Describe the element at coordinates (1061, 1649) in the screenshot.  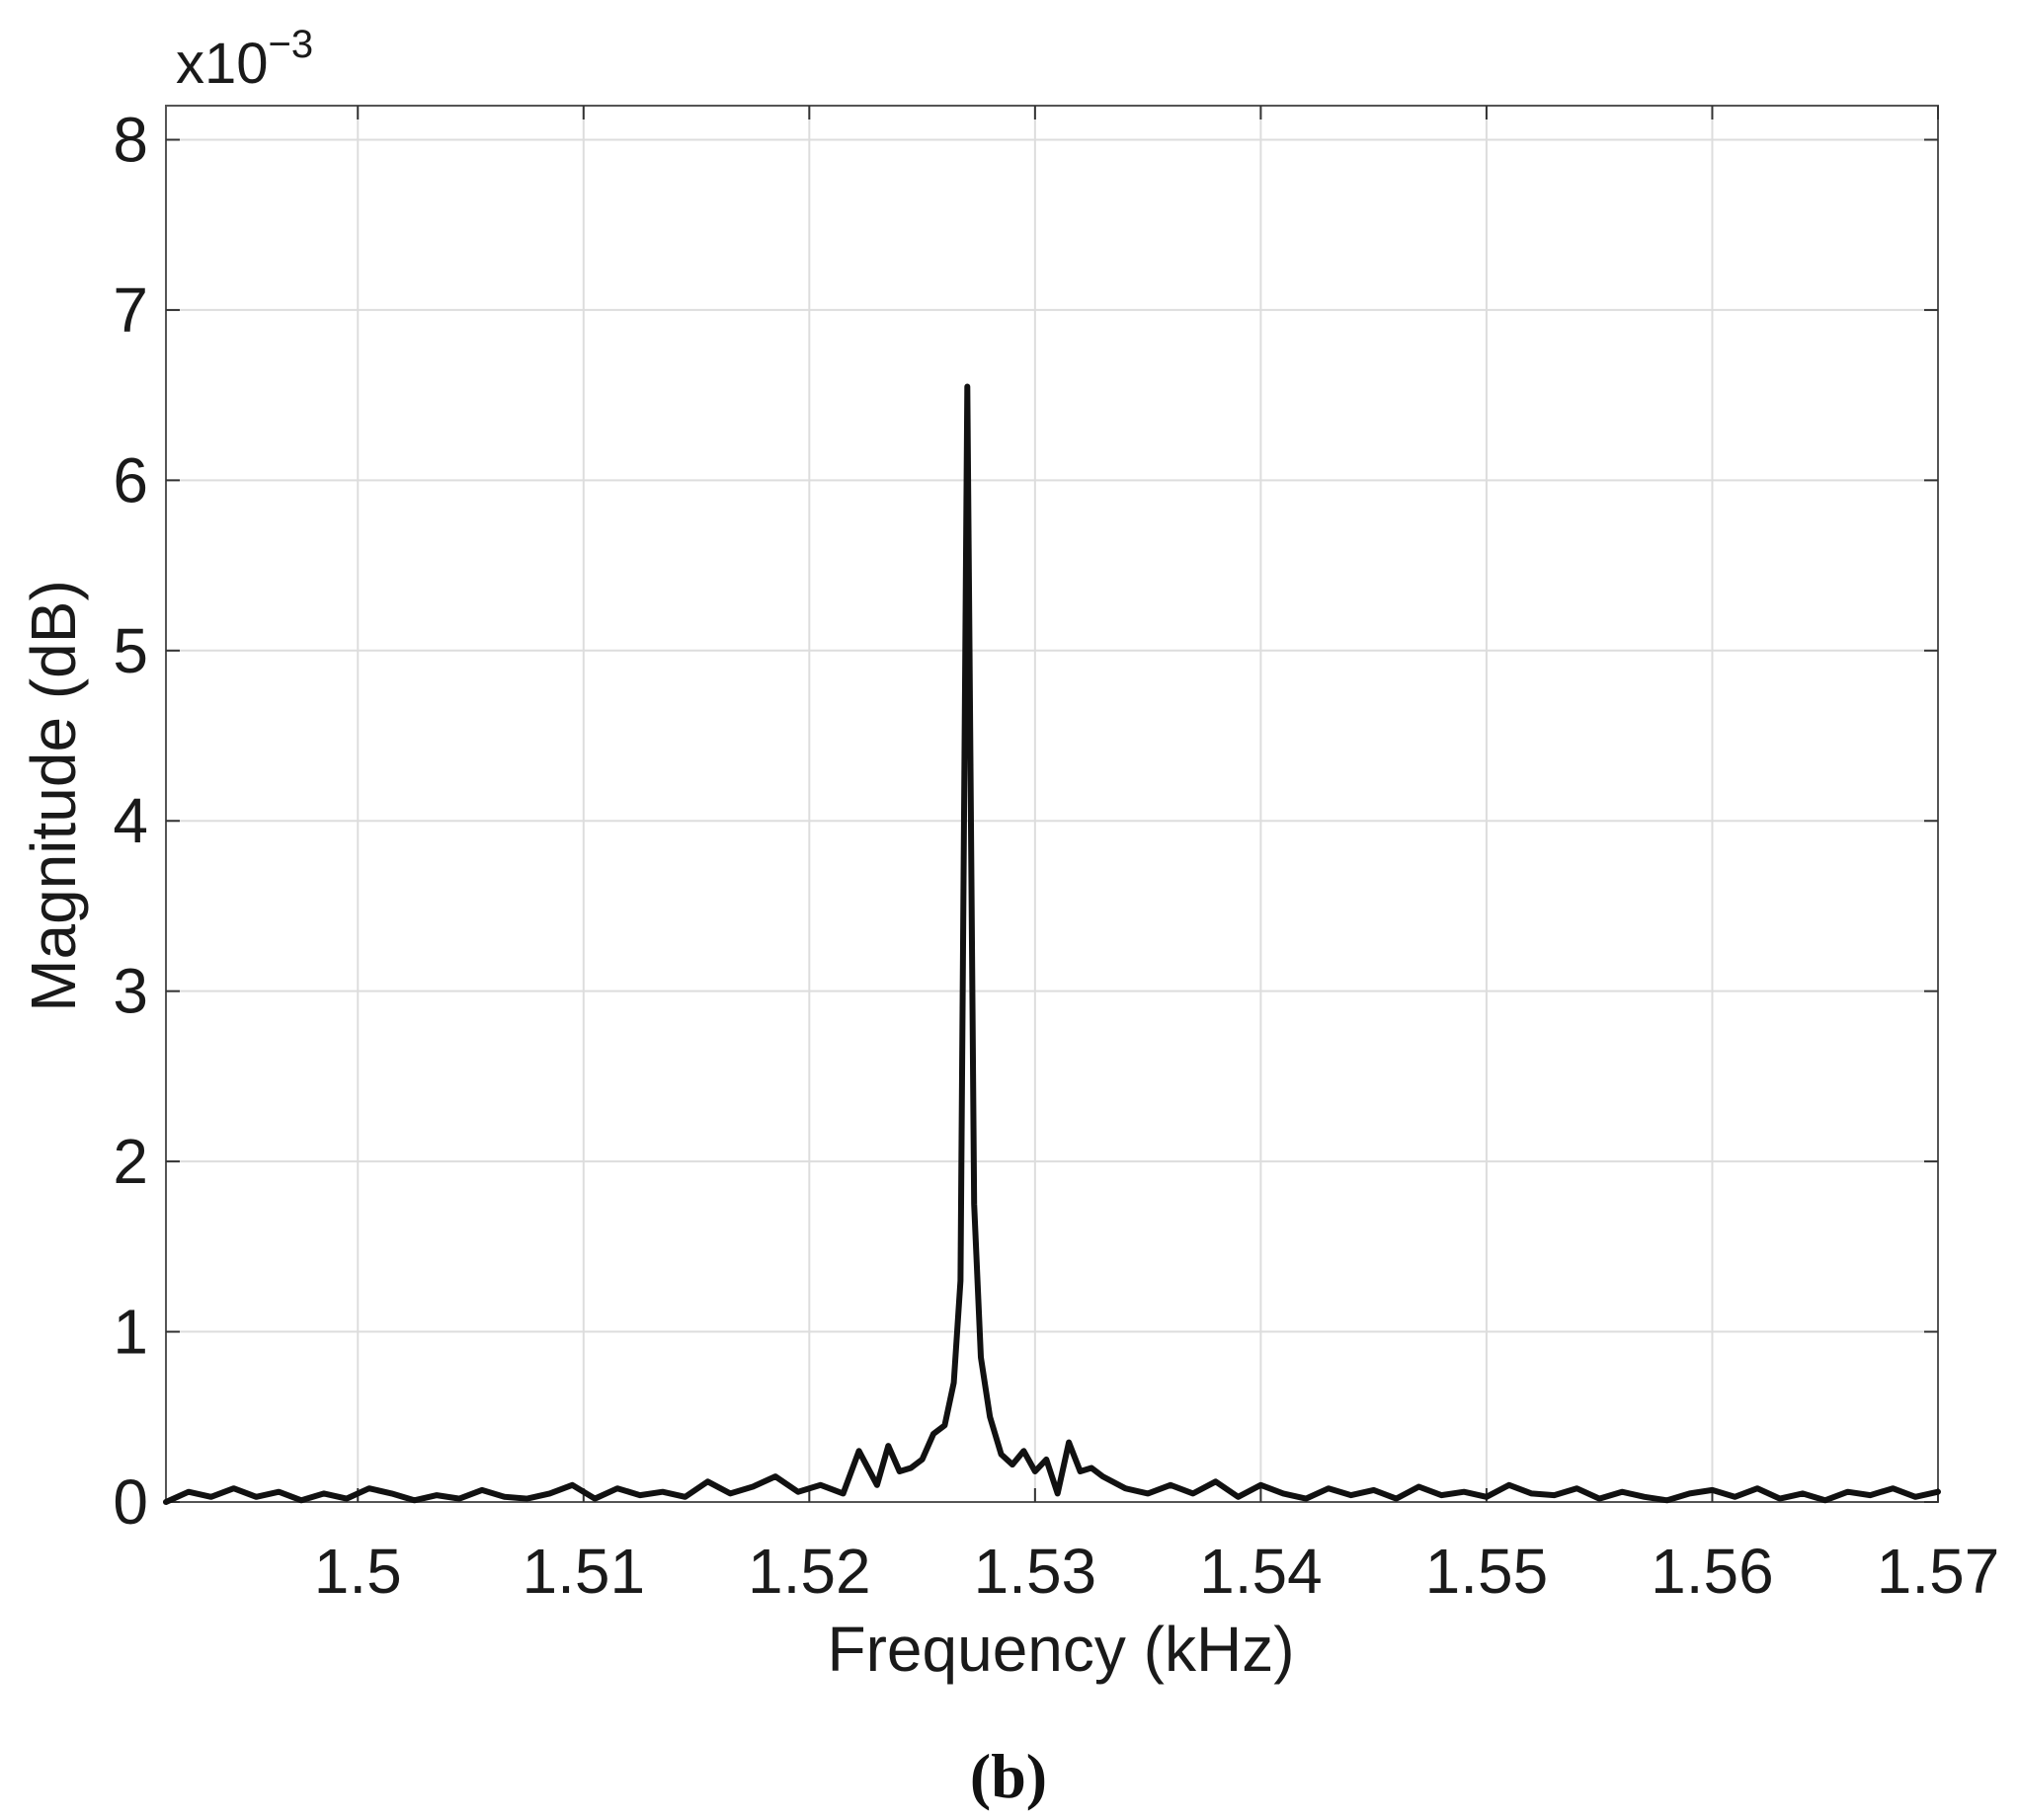
I see `x-axis-label: Frequency (kHz)` at that location.